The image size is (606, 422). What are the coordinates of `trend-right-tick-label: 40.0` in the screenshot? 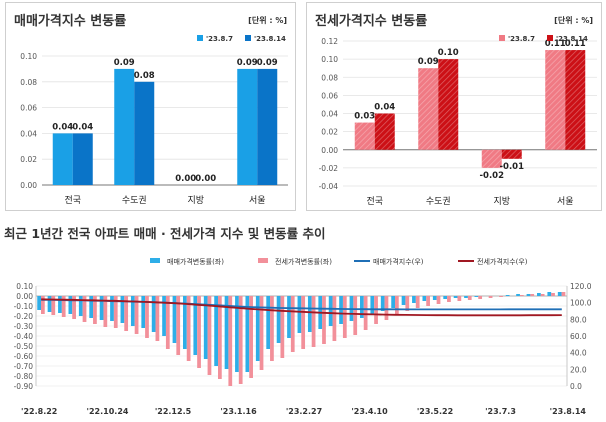 It's located at (578, 353).